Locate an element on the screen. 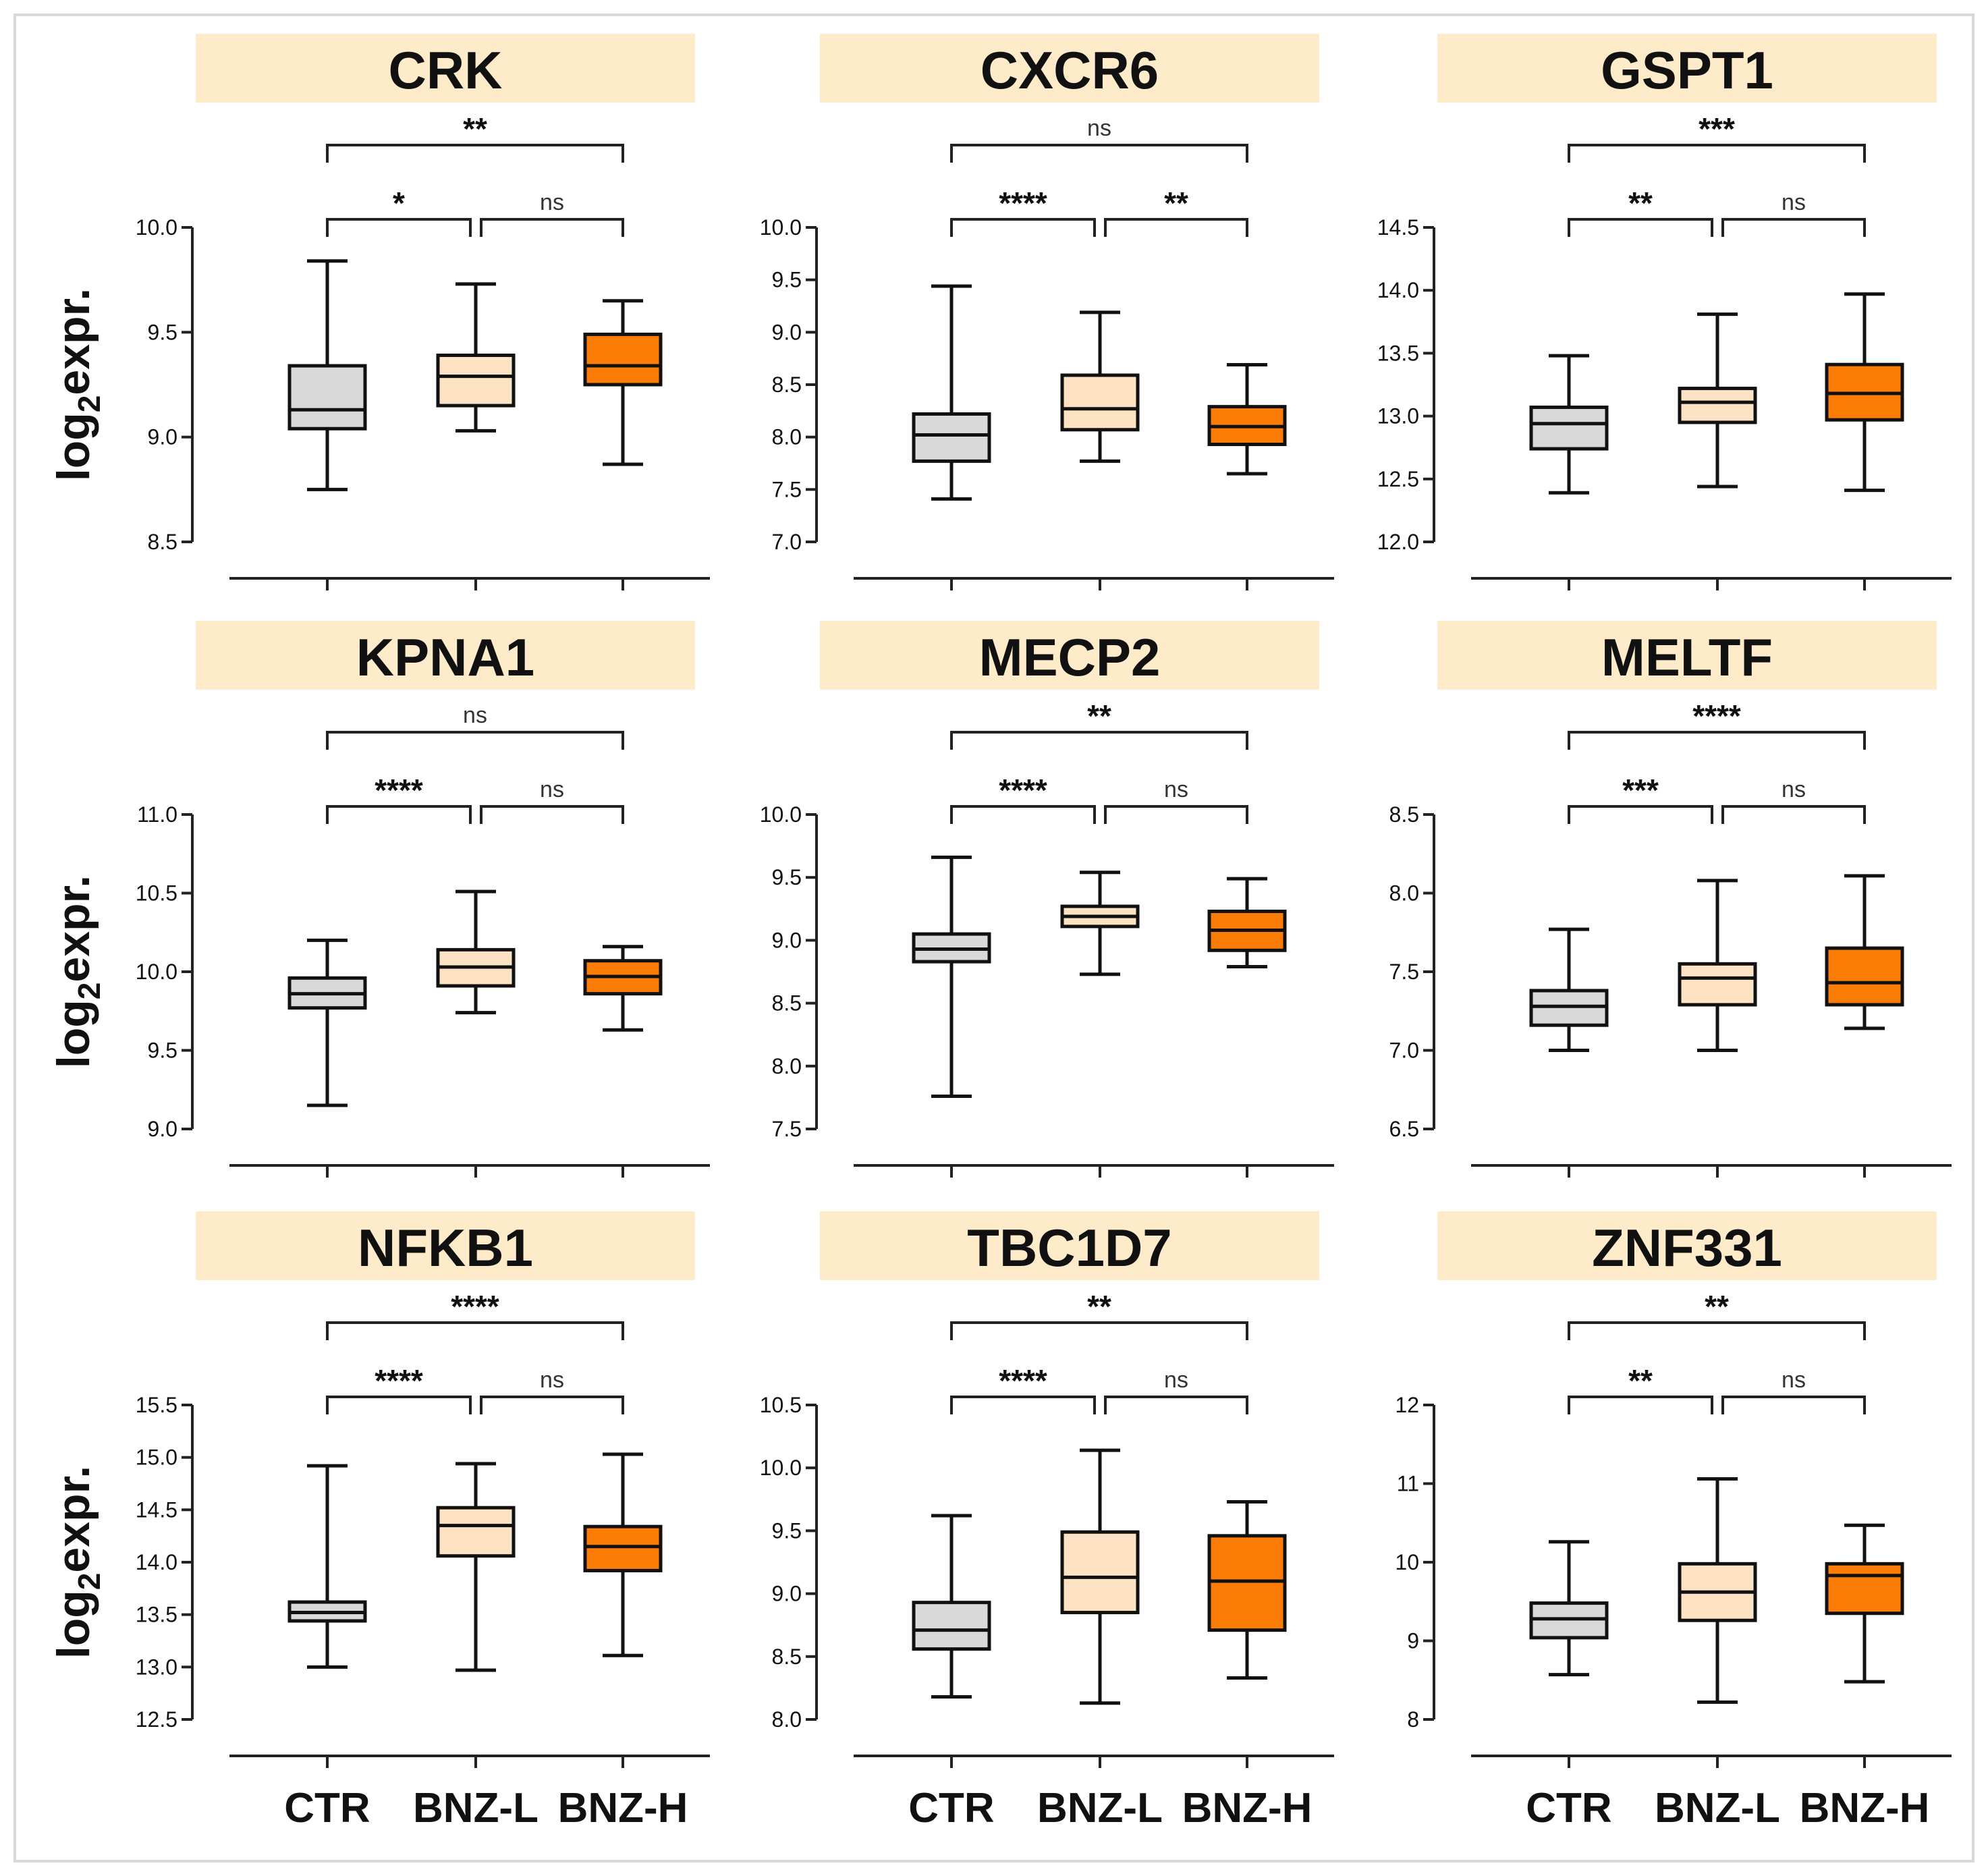  significance-label: * is located at coordinates (399, 203).